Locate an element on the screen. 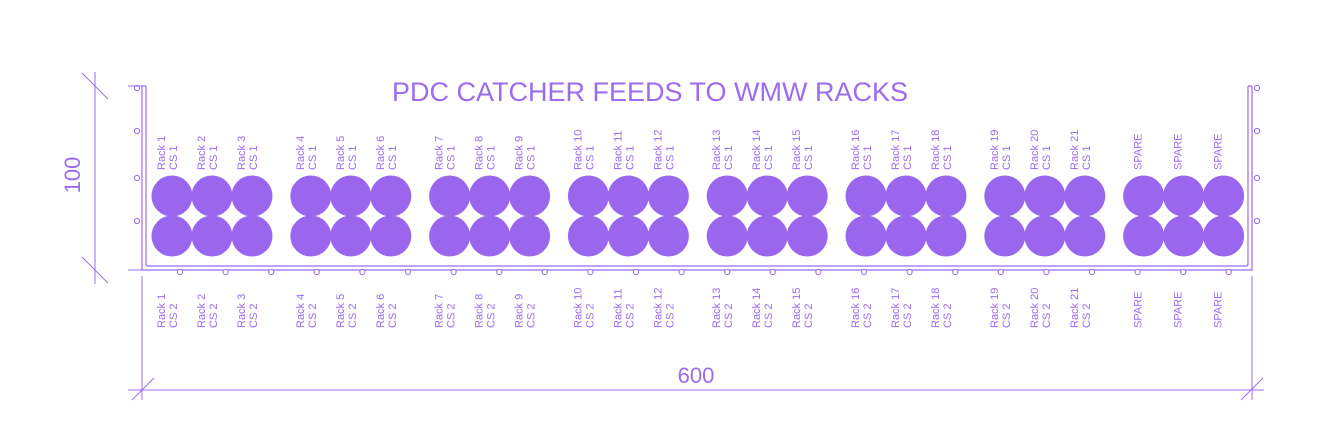 Image resolution: width=1322 pixels, height=427 pixels. cable-label-top: Rack 20 is located at coordinates (1035, 150).